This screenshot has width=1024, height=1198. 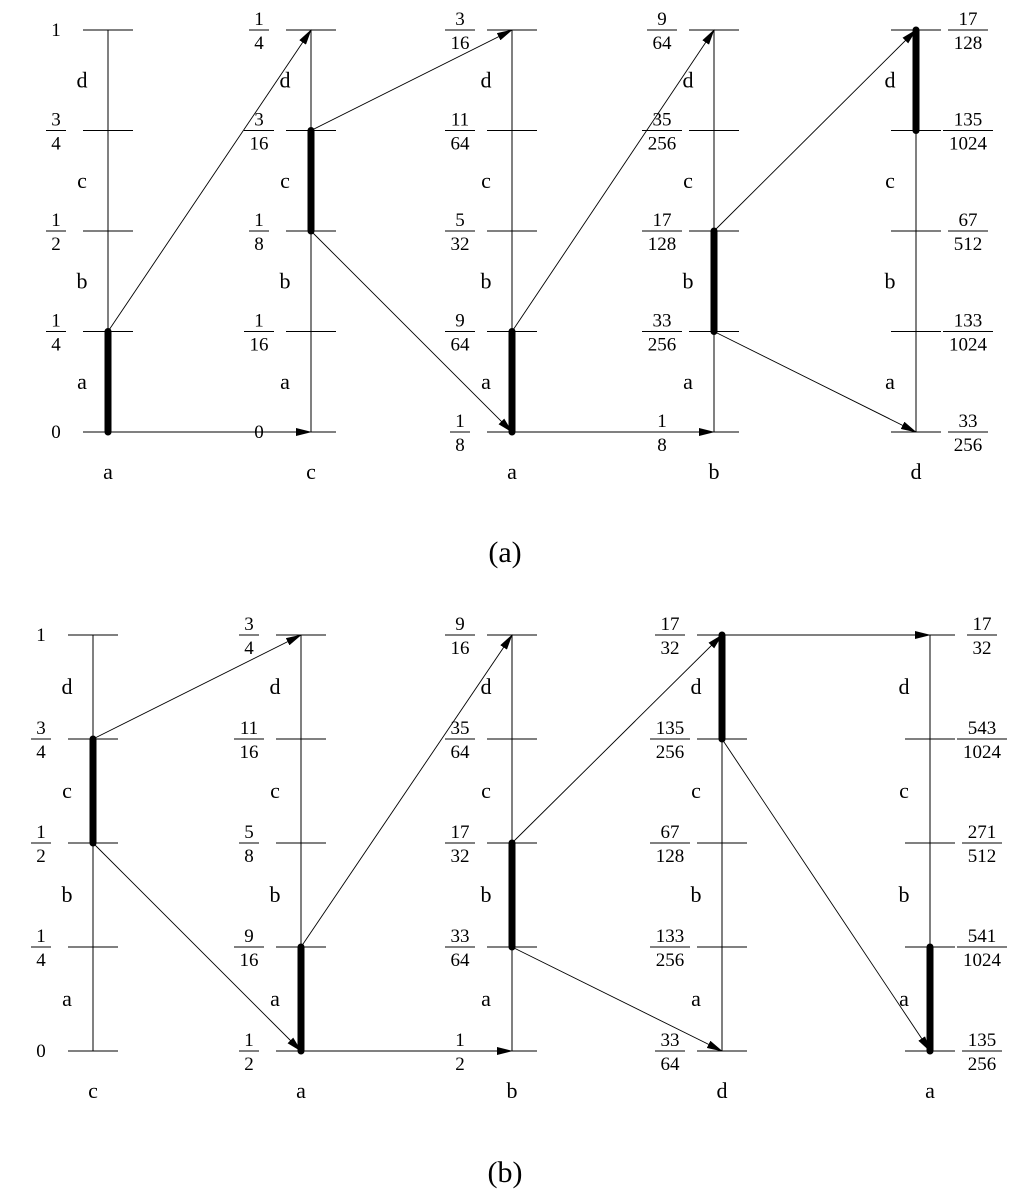 What do you see at coordinates (460, 120) in the screenshot?
I see `fraction-numerator: 11` at bounding box center [460, 120].